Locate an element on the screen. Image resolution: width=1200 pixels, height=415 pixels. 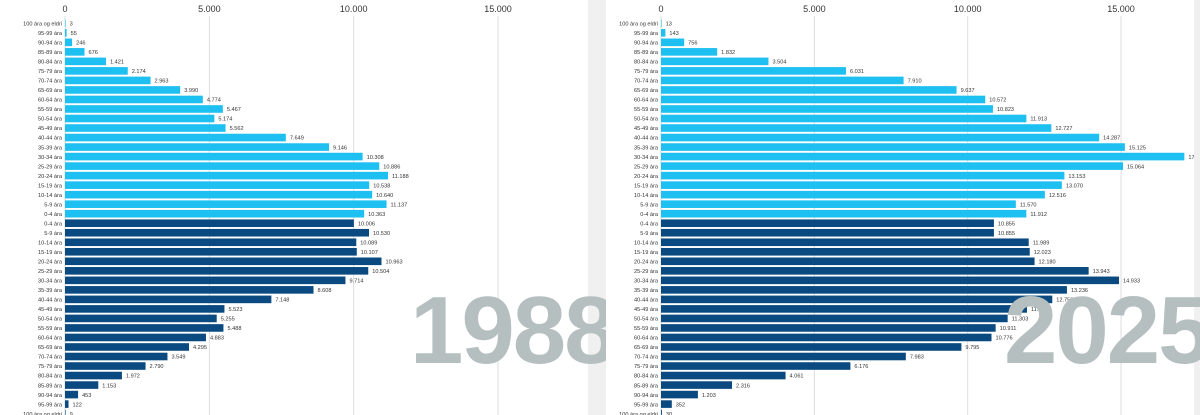
chart-1988-value-label: 10.886 is located at coordinates (391, 167).